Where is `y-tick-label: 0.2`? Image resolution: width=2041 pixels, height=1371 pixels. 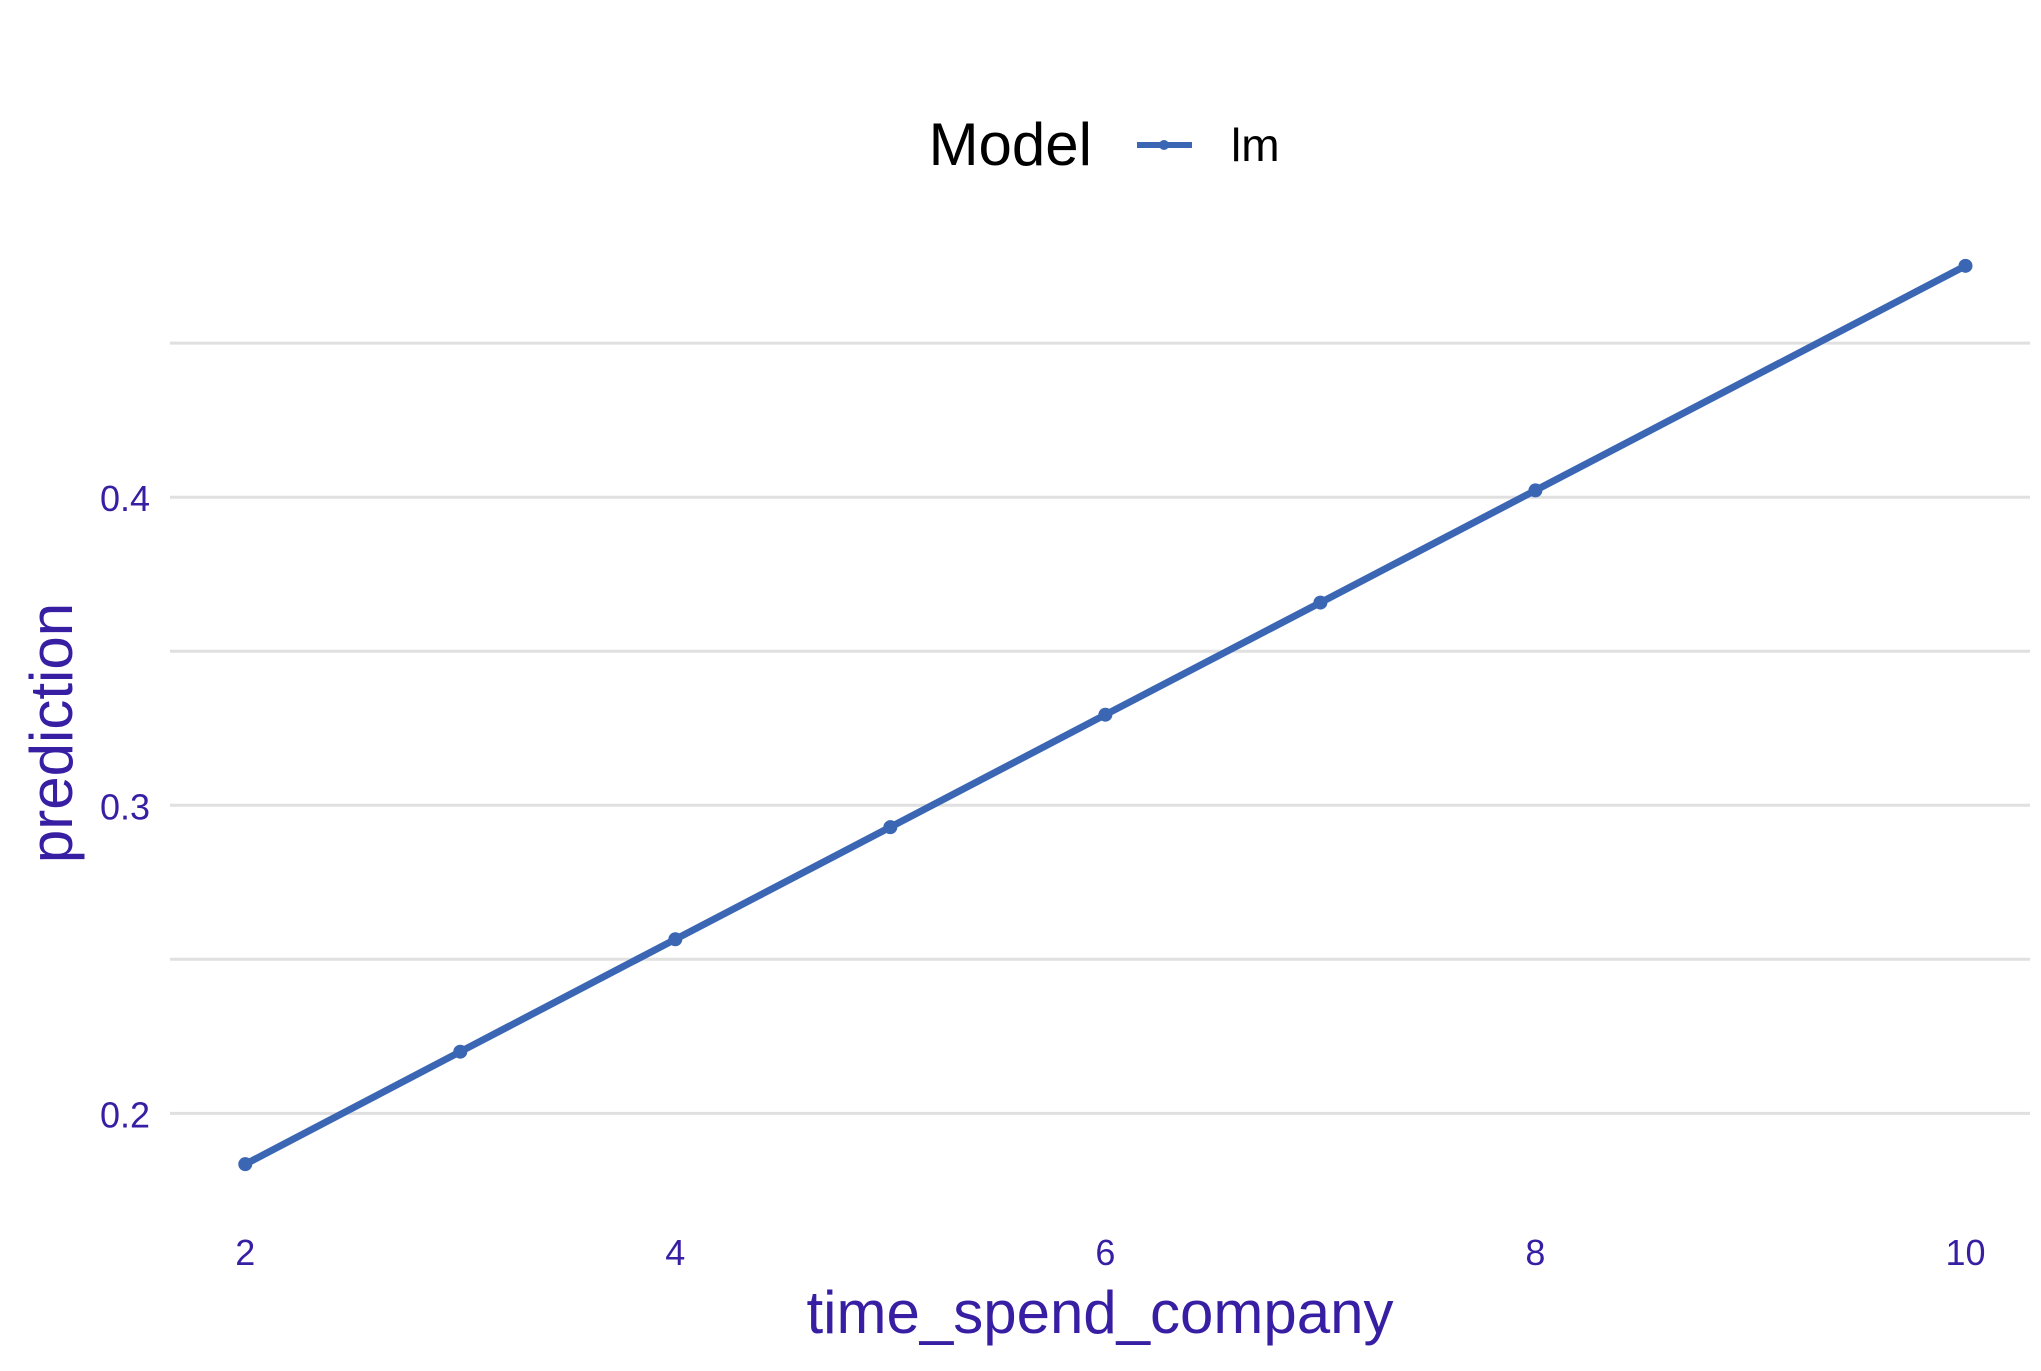 y-tick-label: 0.2 is located at coordinates (125, 1114).